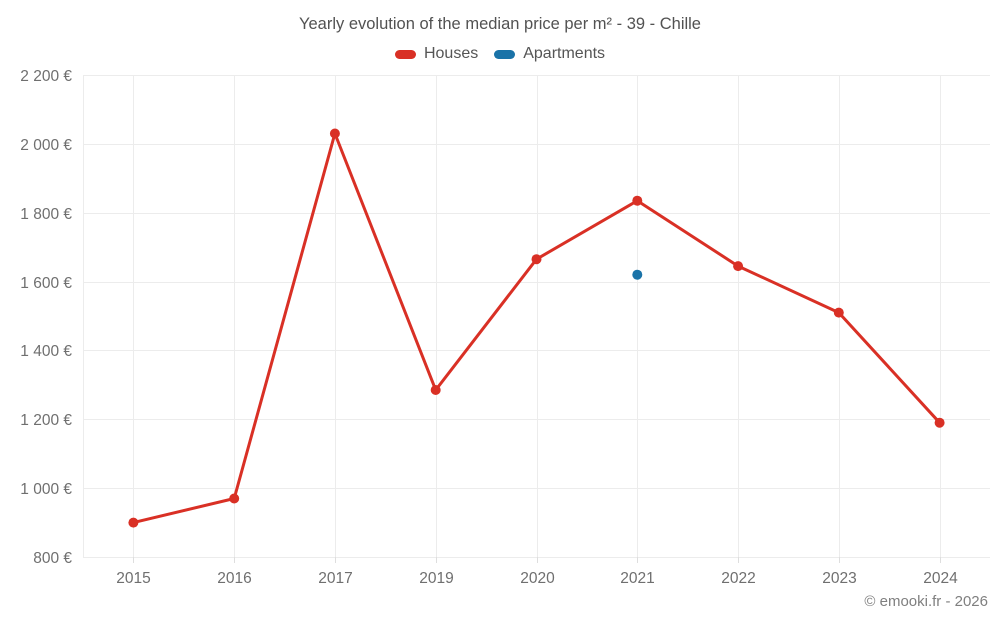 The height and width of the screenshot is (625, 1000). Describe the element at coordinates (451, 53) in the screenshot. I see `legend-label-houses: Houses` at that location.